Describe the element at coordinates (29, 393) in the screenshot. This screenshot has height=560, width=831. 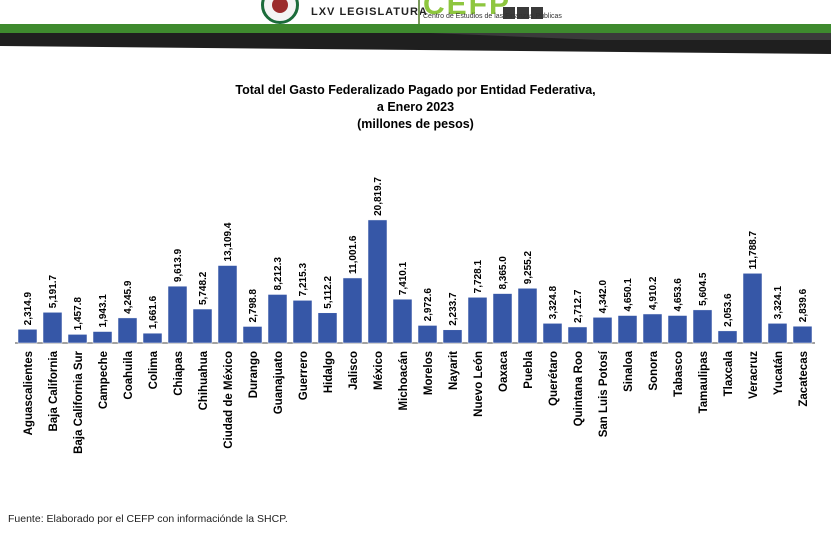
I see `category-label: Aguascalientes` at that location.